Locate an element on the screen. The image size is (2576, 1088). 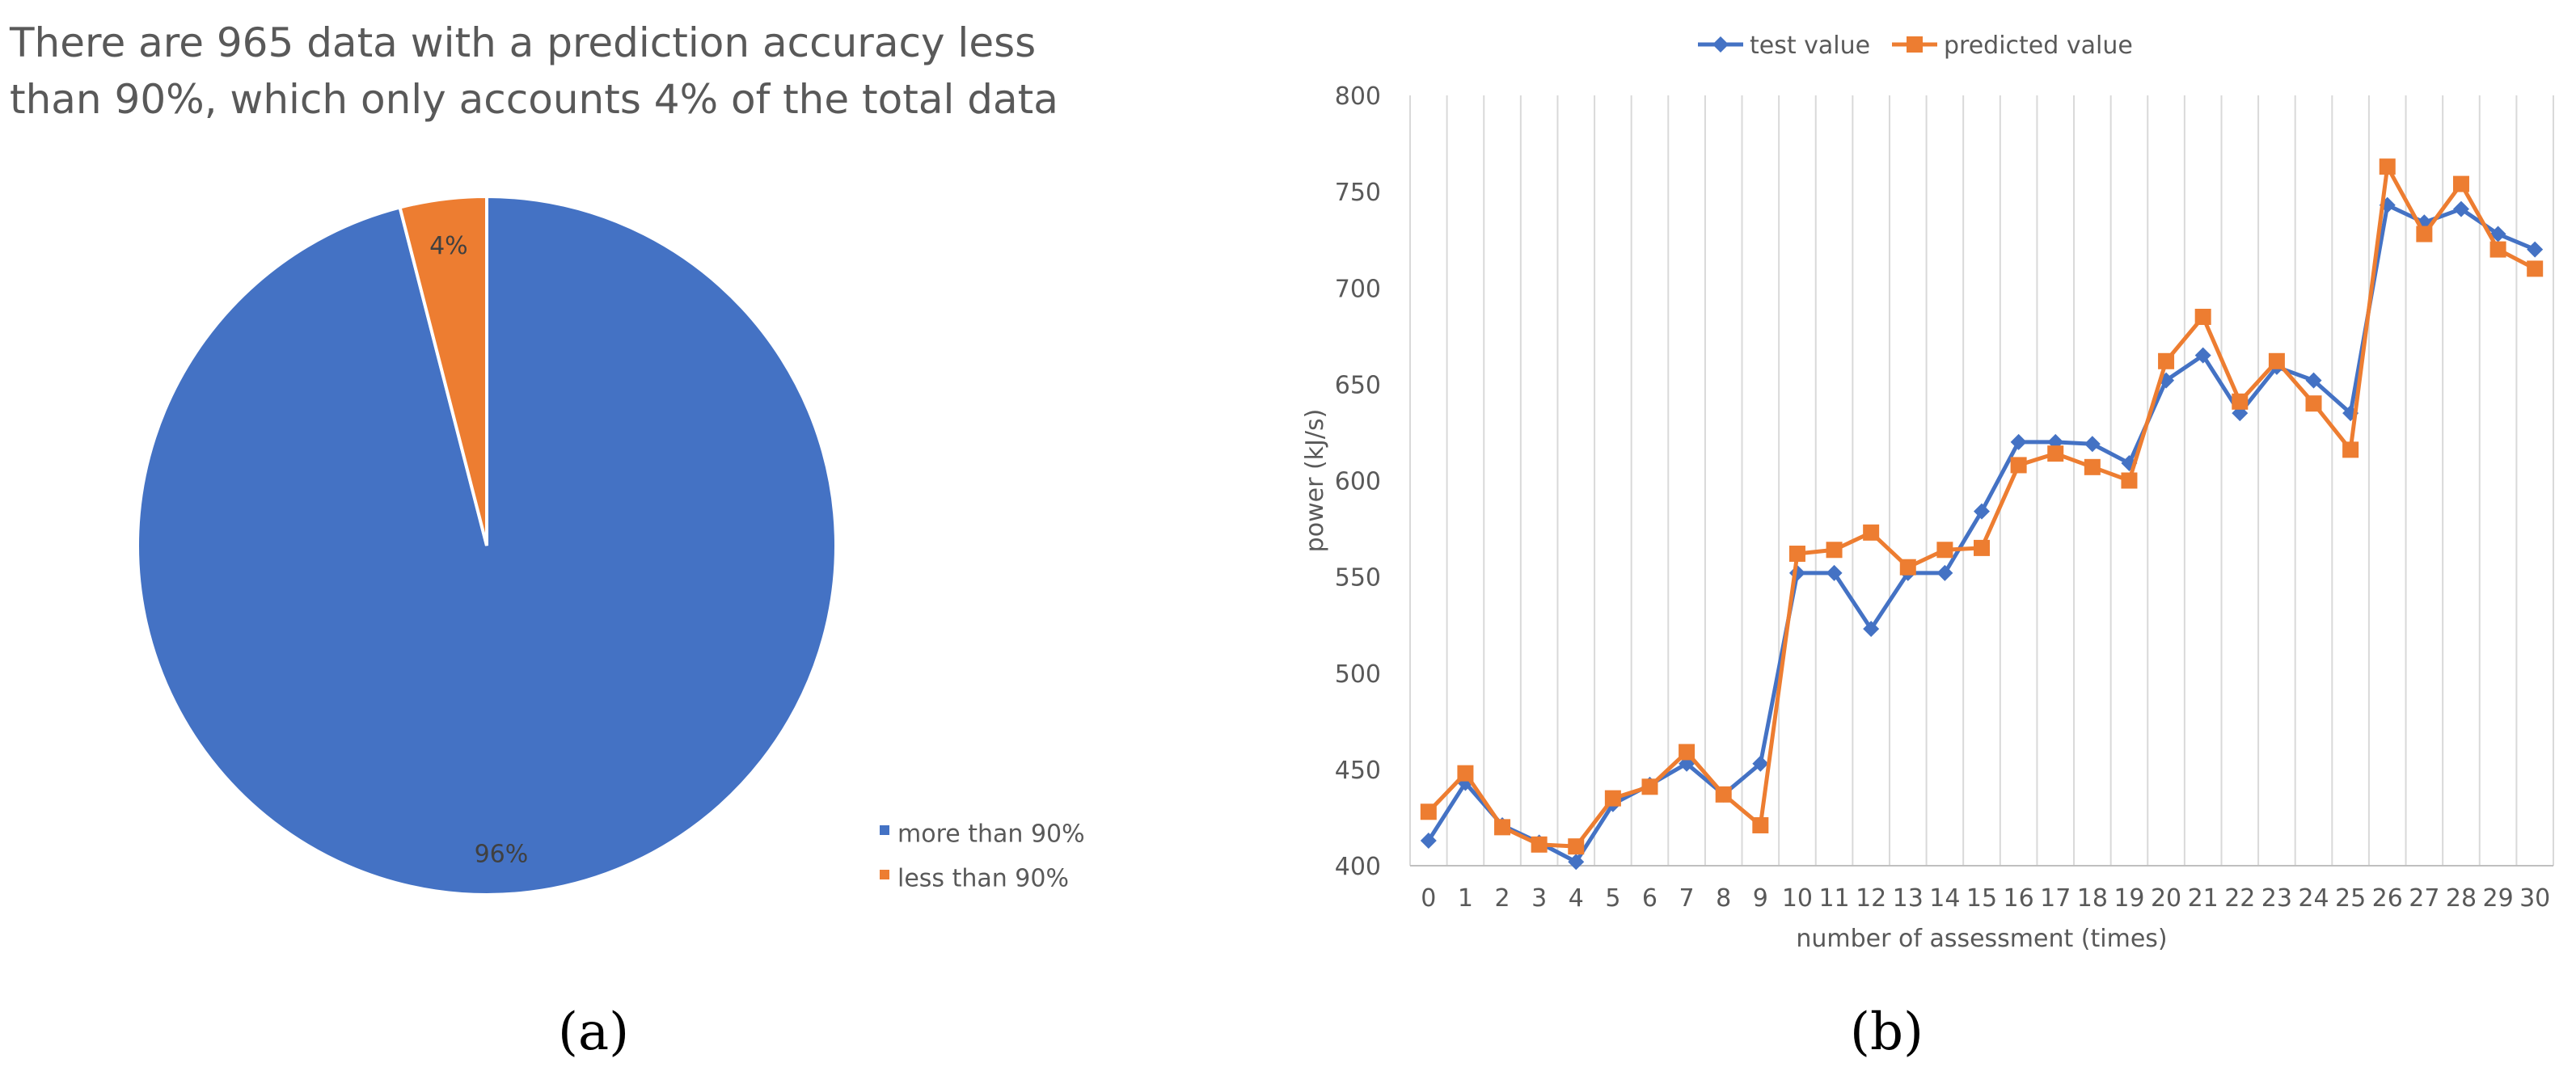
x-tick-label: 10 is located at coordinates (1797, 898).